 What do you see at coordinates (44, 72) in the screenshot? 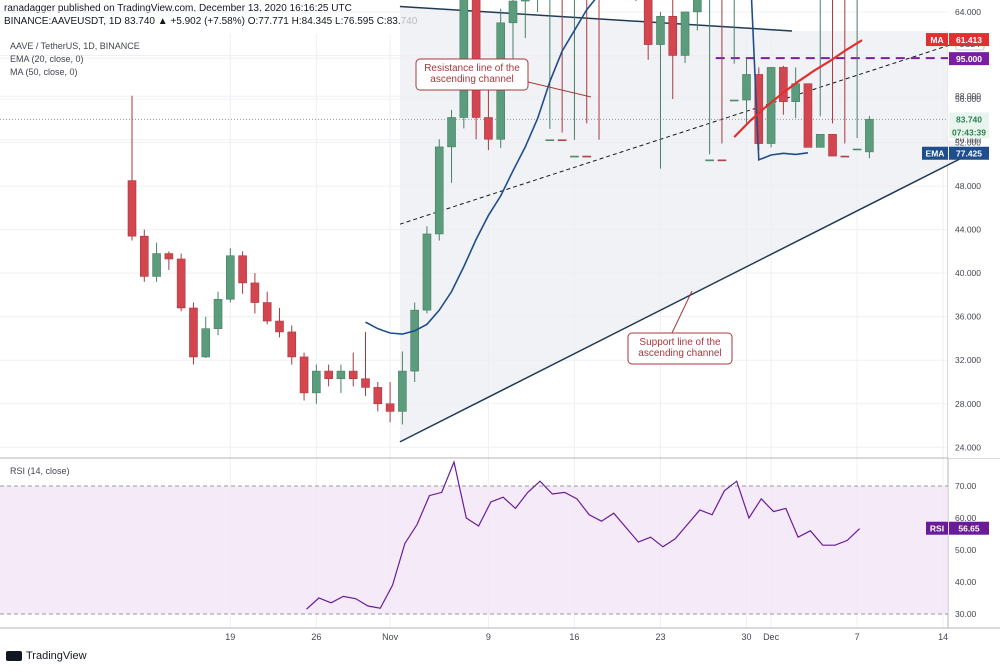
I see `ma-legend: MA (50, close, 0)` at bounding box center [44, 72].